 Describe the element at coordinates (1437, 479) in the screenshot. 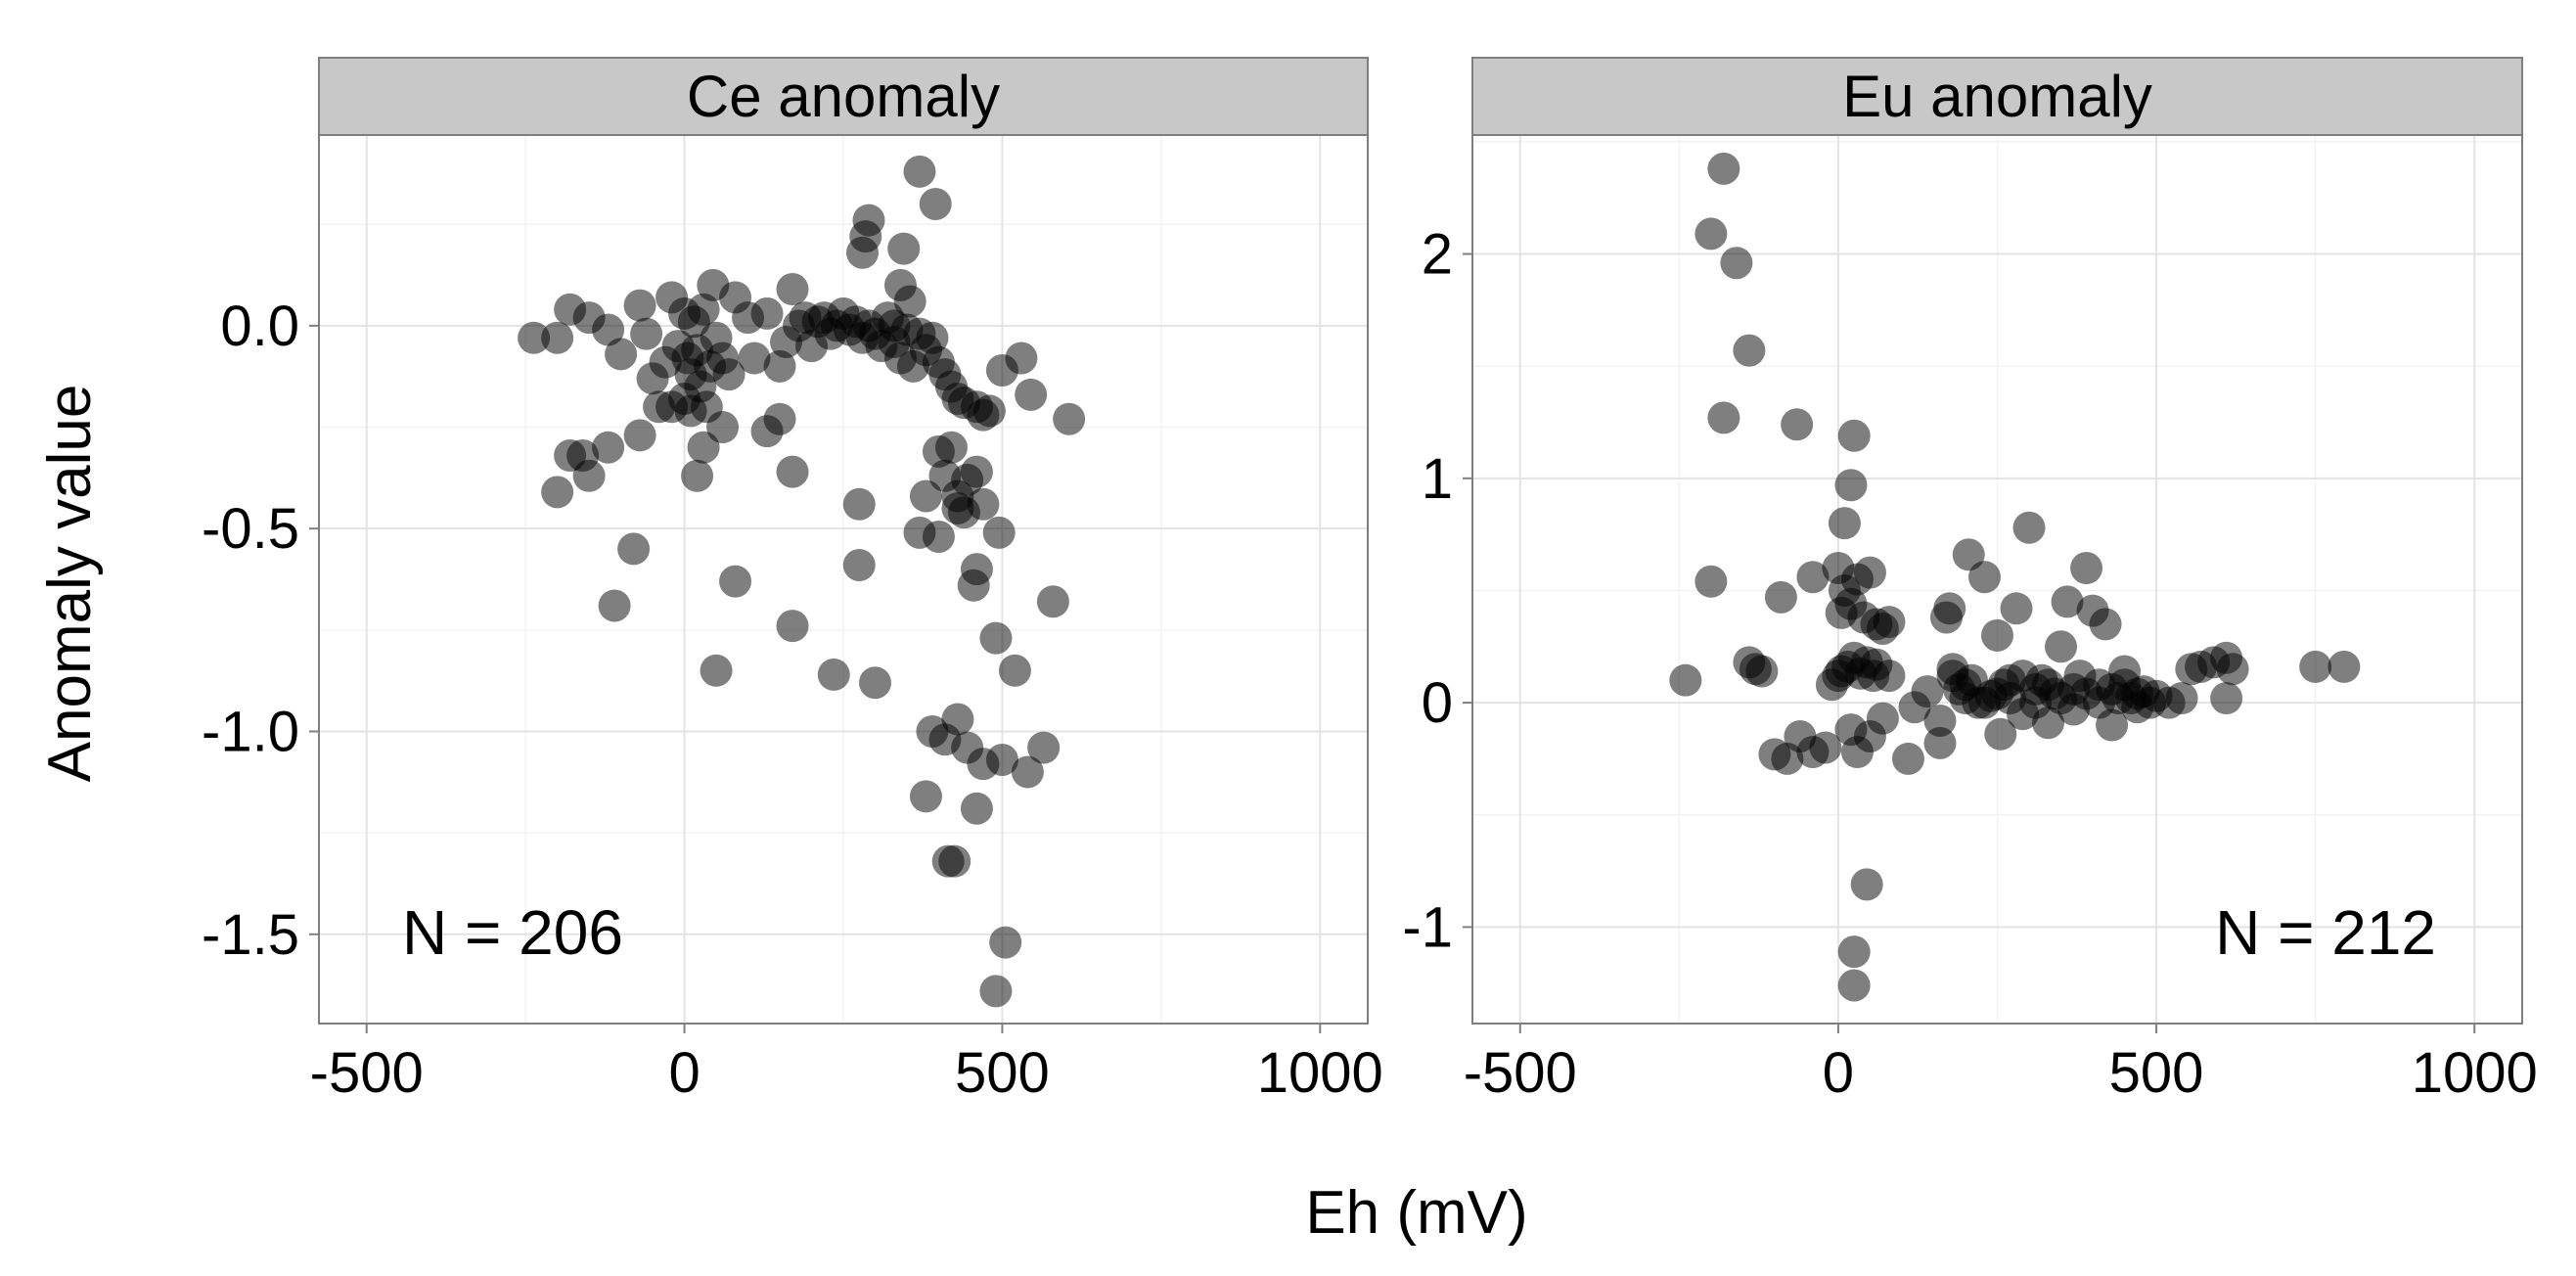

I see `y-tick-label: 1` at that location.